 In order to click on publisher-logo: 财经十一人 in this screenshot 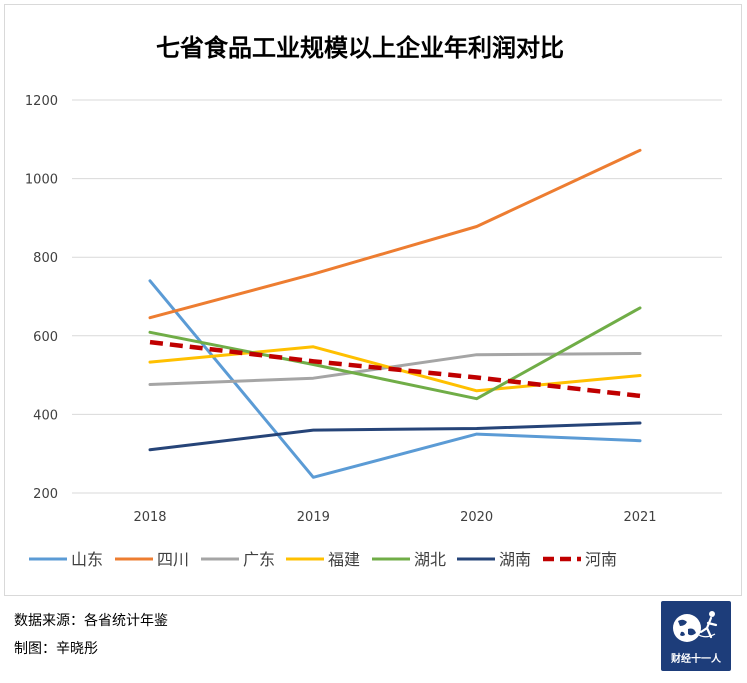, I will do `click(696, 636)`.